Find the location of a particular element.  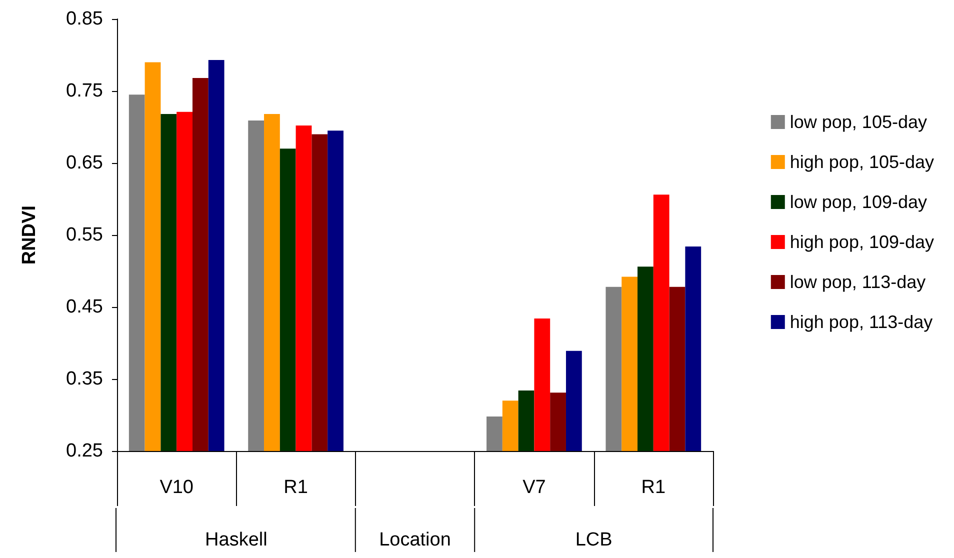

y-tick-label: 0.75 is located at coordinates (84, 91).